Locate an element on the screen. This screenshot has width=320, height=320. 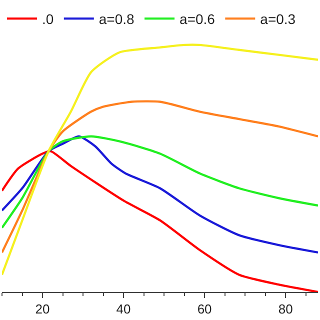
legend-label: .0 is located at coordinates (48, 19).